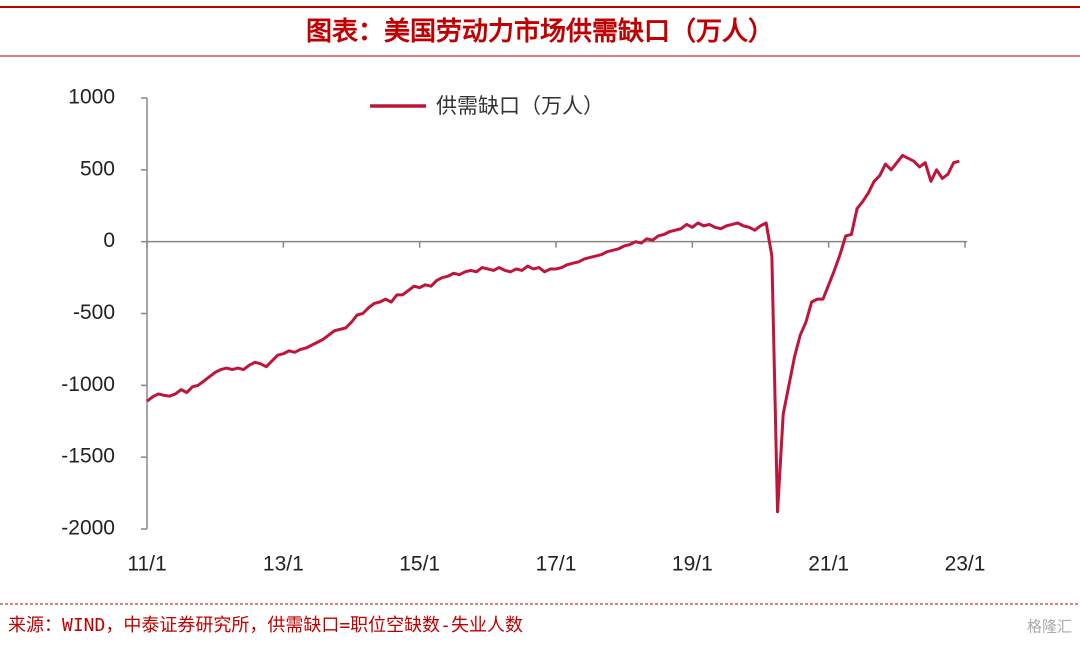 The image size is (1080, 648). Describe the element at coordinates (265, 625) in the screenshot. I see `source: 来源：WIND，中泰证券研究所，供需缺口=职位空缺数-失业人数` at that location.